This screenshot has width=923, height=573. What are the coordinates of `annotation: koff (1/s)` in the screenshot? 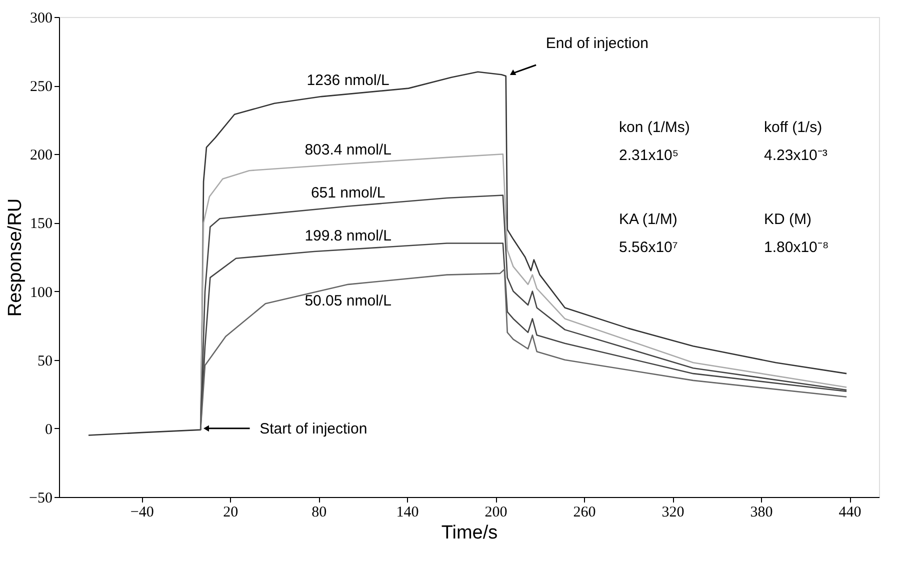 It's located at (793, 127).